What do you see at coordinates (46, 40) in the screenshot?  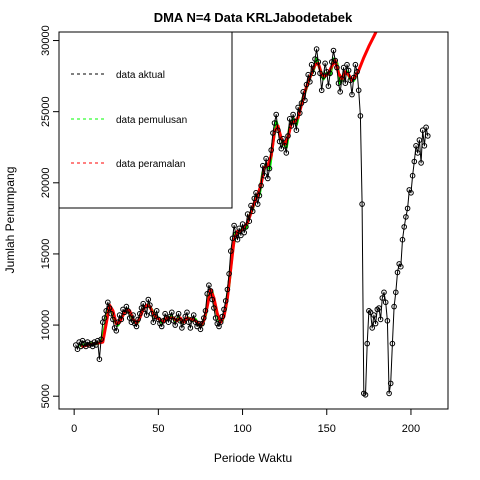 I see `y-tick-label: 30000` at bounding box center [46, 40].